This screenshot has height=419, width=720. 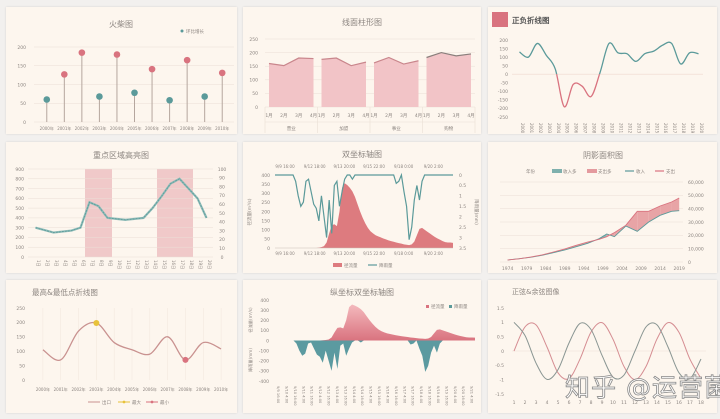 What do you see at coordinates (371, 395) in the screenshot?
I see `x-tick-label: 9/15 4:00` at bounding box center [371, 395].